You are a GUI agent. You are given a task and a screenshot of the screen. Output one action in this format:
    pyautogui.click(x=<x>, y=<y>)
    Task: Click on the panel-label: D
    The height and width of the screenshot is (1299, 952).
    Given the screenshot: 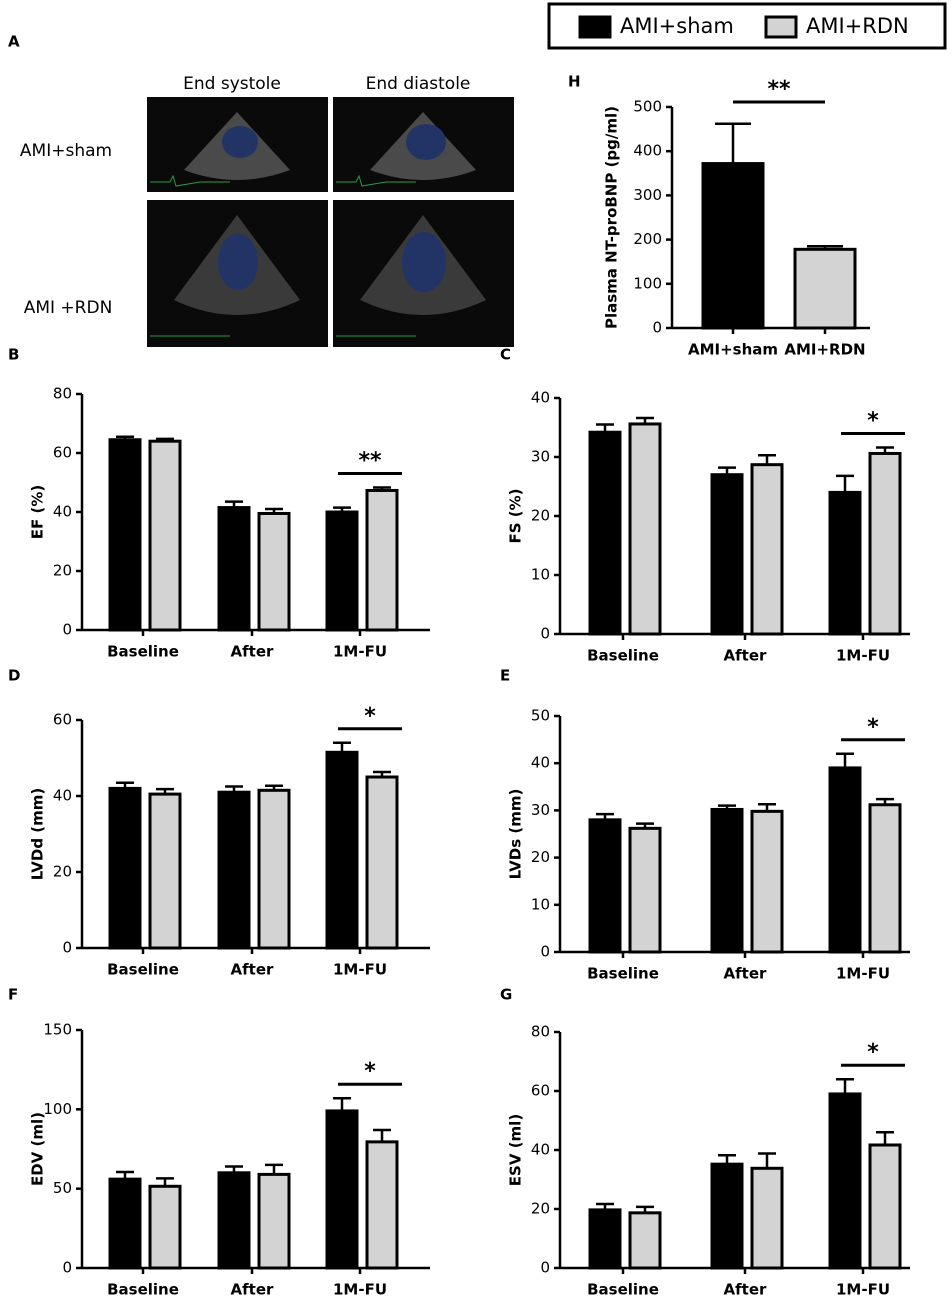 What is the action you would take?
    pyautogui.click(x=14, y=676)
    